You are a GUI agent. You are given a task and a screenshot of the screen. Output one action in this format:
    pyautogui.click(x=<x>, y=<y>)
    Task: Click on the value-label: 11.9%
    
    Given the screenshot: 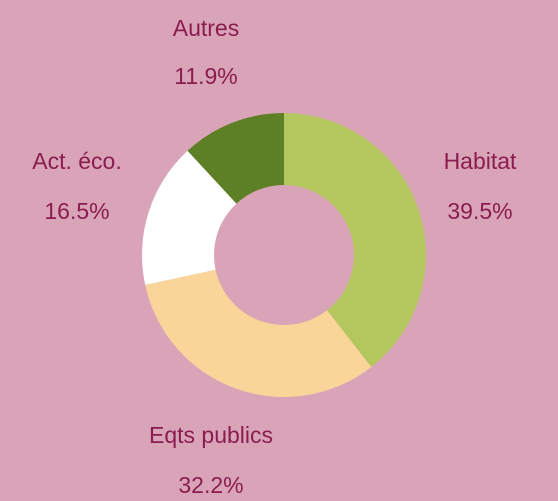 What is the action you would take?
    pyautogui.click(x=206, y=76)
    